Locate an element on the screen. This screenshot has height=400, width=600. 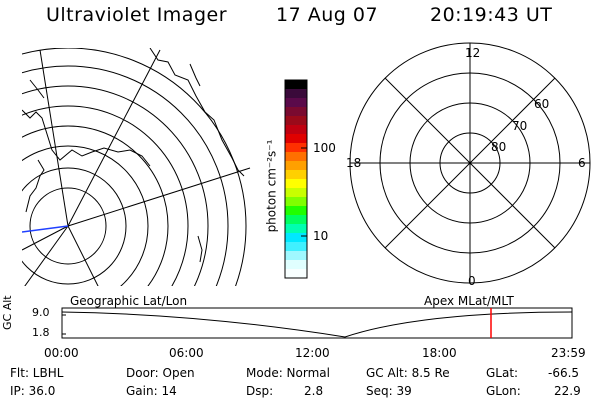
time-tick-0600: 06:00 is located at coordinates (186, 353).